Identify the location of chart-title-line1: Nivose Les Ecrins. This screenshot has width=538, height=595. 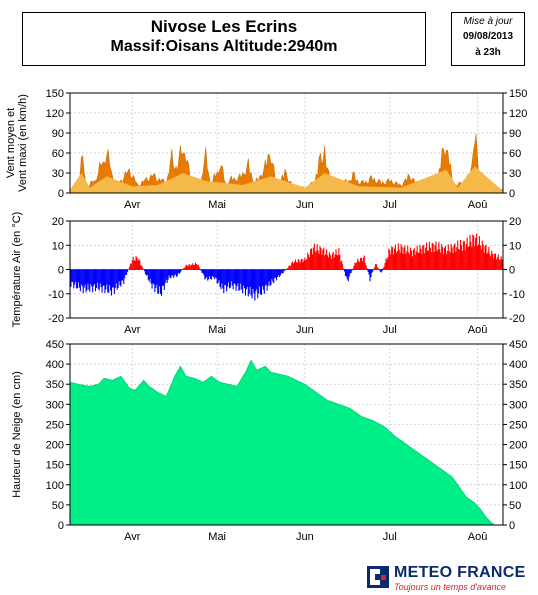
(224, 26).